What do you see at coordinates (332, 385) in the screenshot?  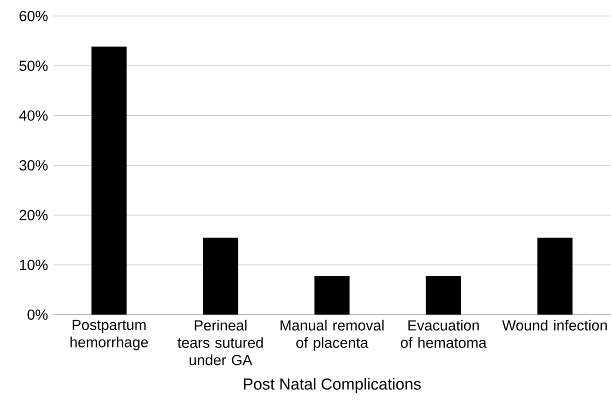 I see `x-axis-title: Post Natal Complications` at bounding box center [332, 385].